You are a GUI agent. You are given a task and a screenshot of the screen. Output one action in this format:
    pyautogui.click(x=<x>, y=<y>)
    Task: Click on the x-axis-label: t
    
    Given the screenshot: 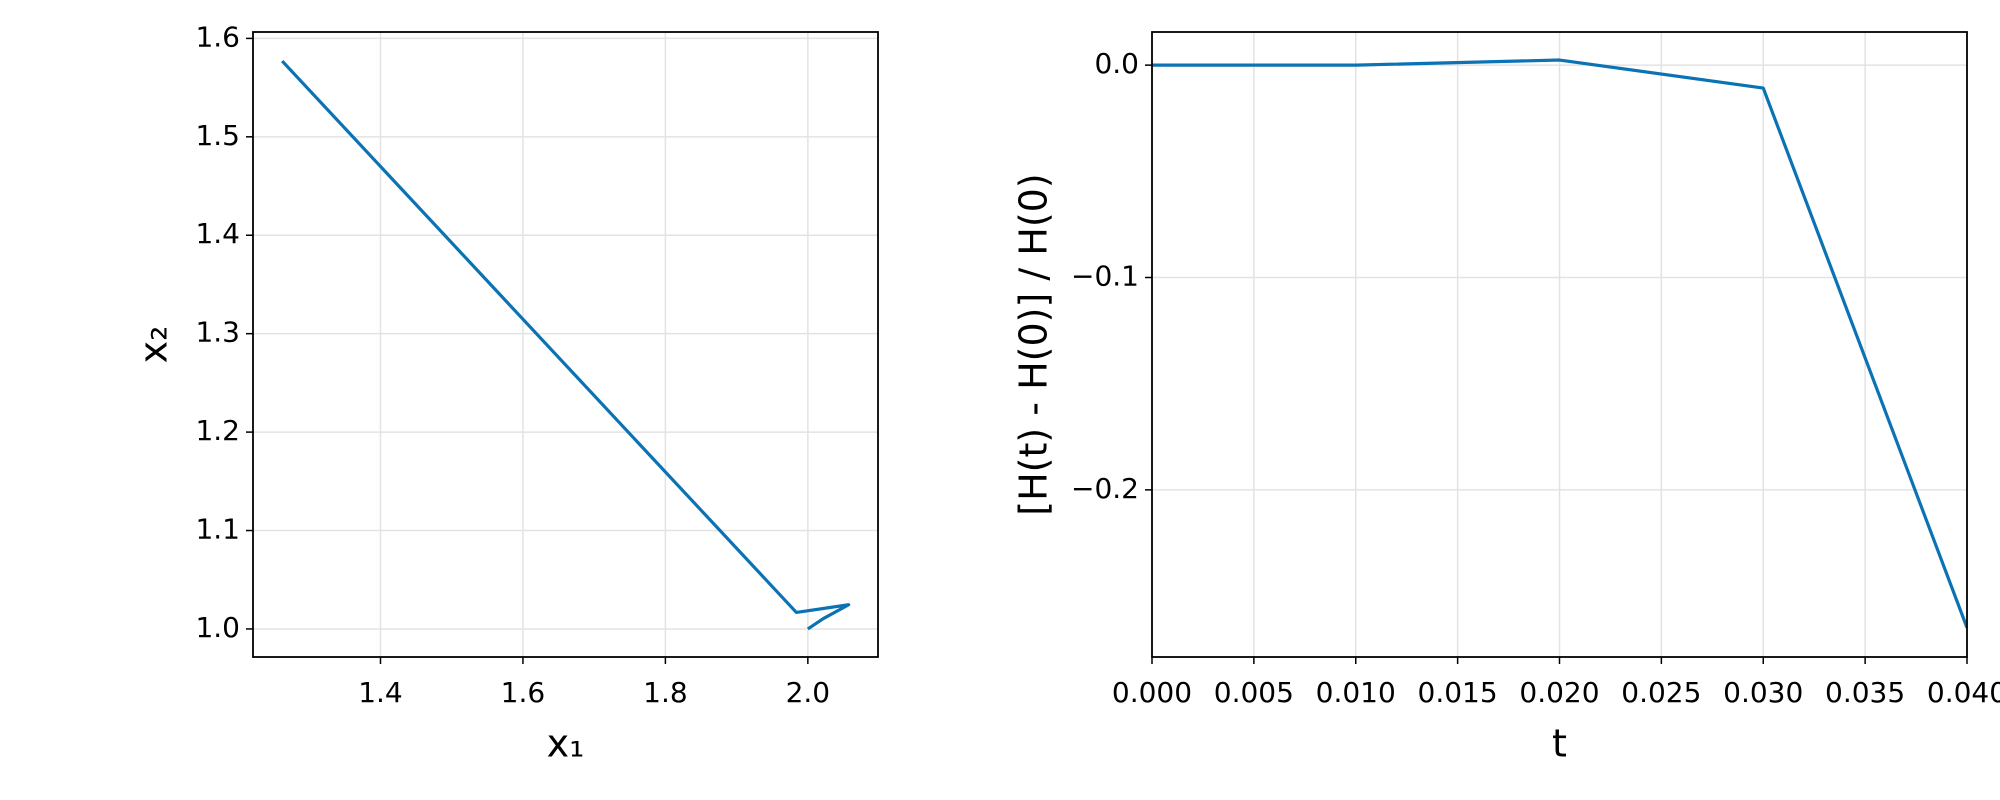 What is the action you would take?
    pyautogui.click(x=1559, y=744)
    